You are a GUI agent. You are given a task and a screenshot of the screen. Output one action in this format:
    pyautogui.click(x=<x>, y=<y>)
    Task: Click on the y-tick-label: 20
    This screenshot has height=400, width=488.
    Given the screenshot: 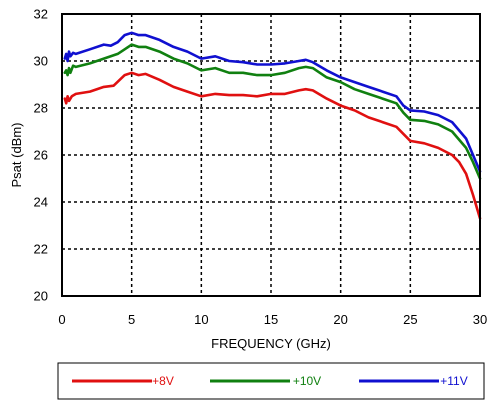 What is the action you would take?
    pyautogui.click(x=41, y=296)
    